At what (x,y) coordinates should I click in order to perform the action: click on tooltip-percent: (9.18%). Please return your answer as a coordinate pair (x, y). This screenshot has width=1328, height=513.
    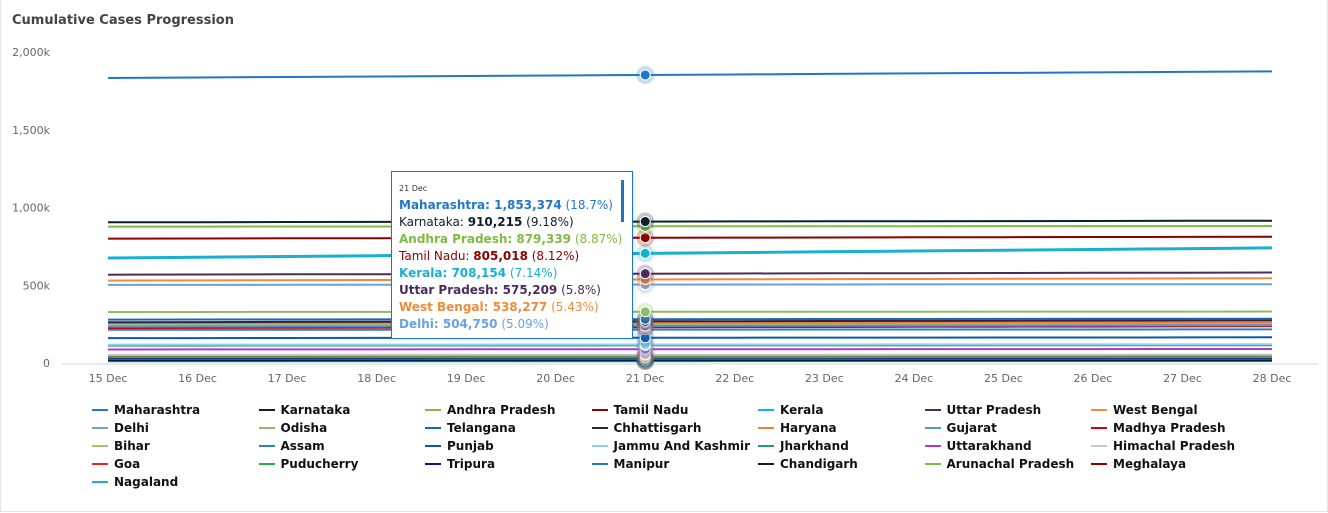
    Looking at the image, I should click on (548, 222).